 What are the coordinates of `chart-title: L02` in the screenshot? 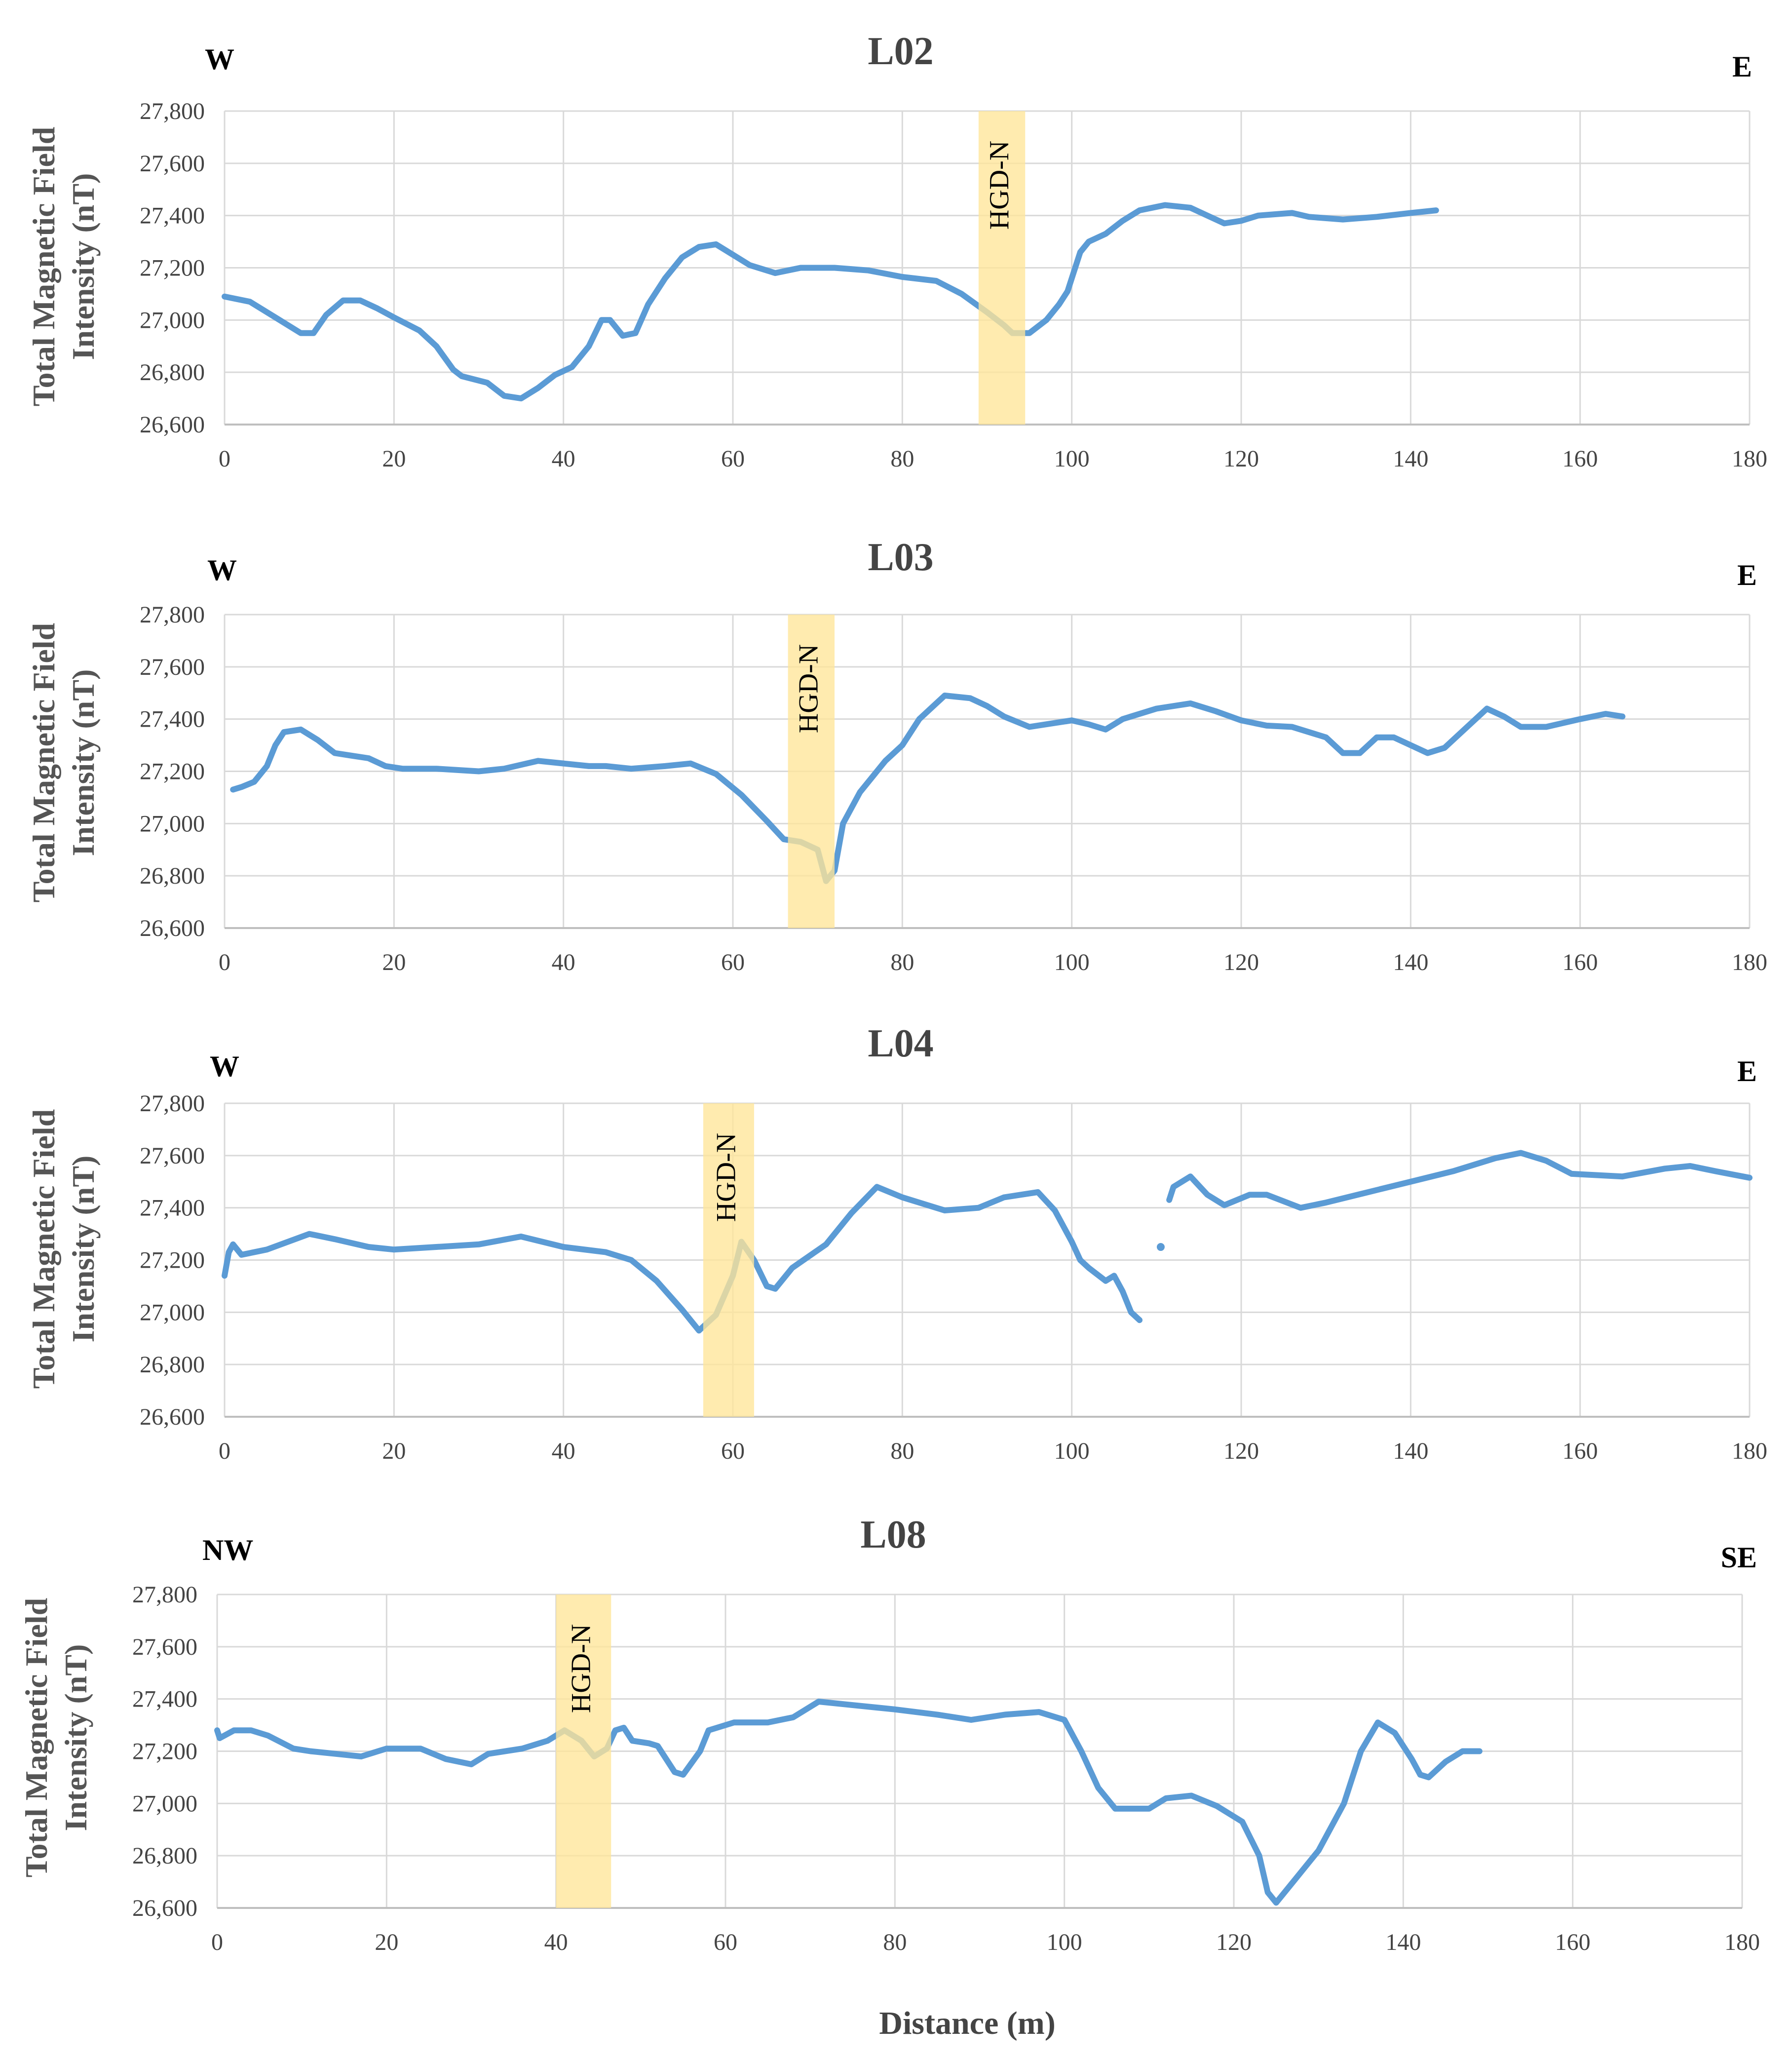 It's located at (900, 51).